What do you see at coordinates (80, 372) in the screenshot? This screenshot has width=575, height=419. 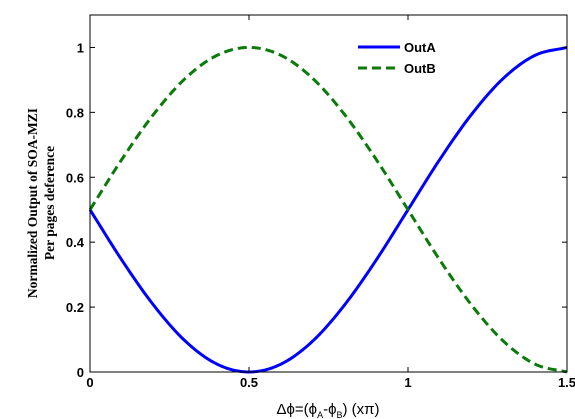 I see `y-tick-label: 0` at bounding box center [80, 372].